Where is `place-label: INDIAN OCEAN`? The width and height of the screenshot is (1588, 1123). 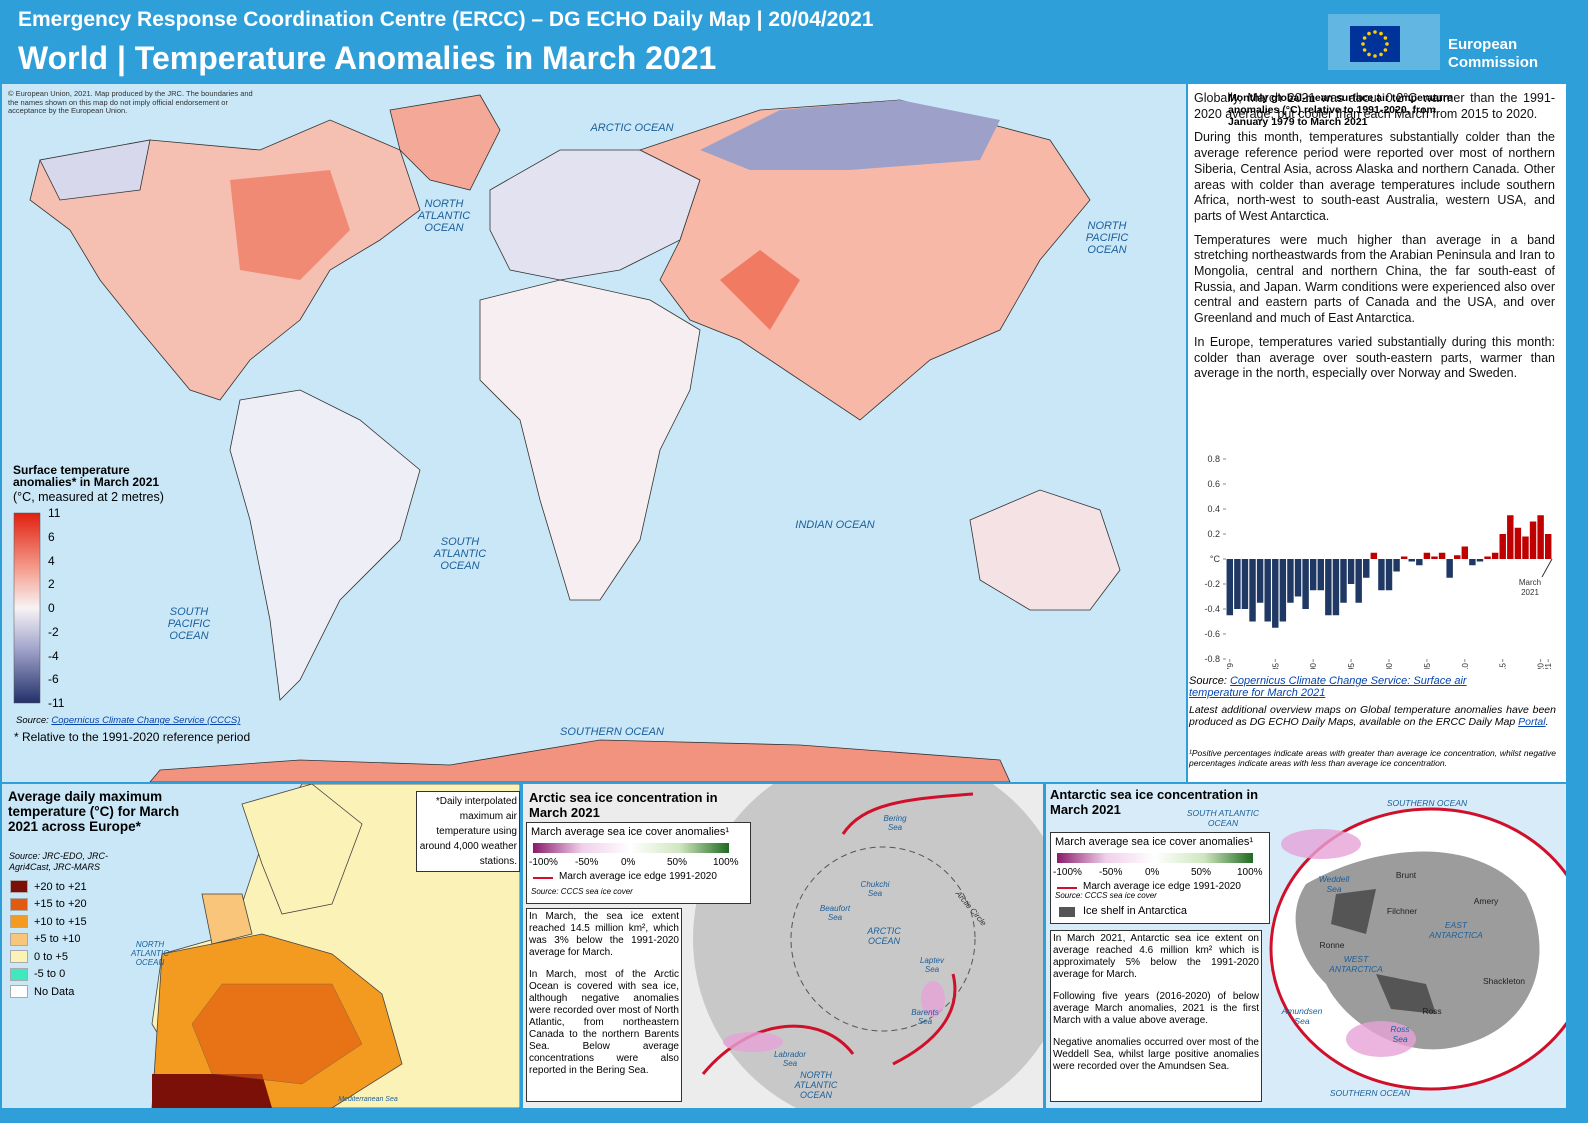
place-label: INDIAN OCEAN is located at coordinates (834, 525).